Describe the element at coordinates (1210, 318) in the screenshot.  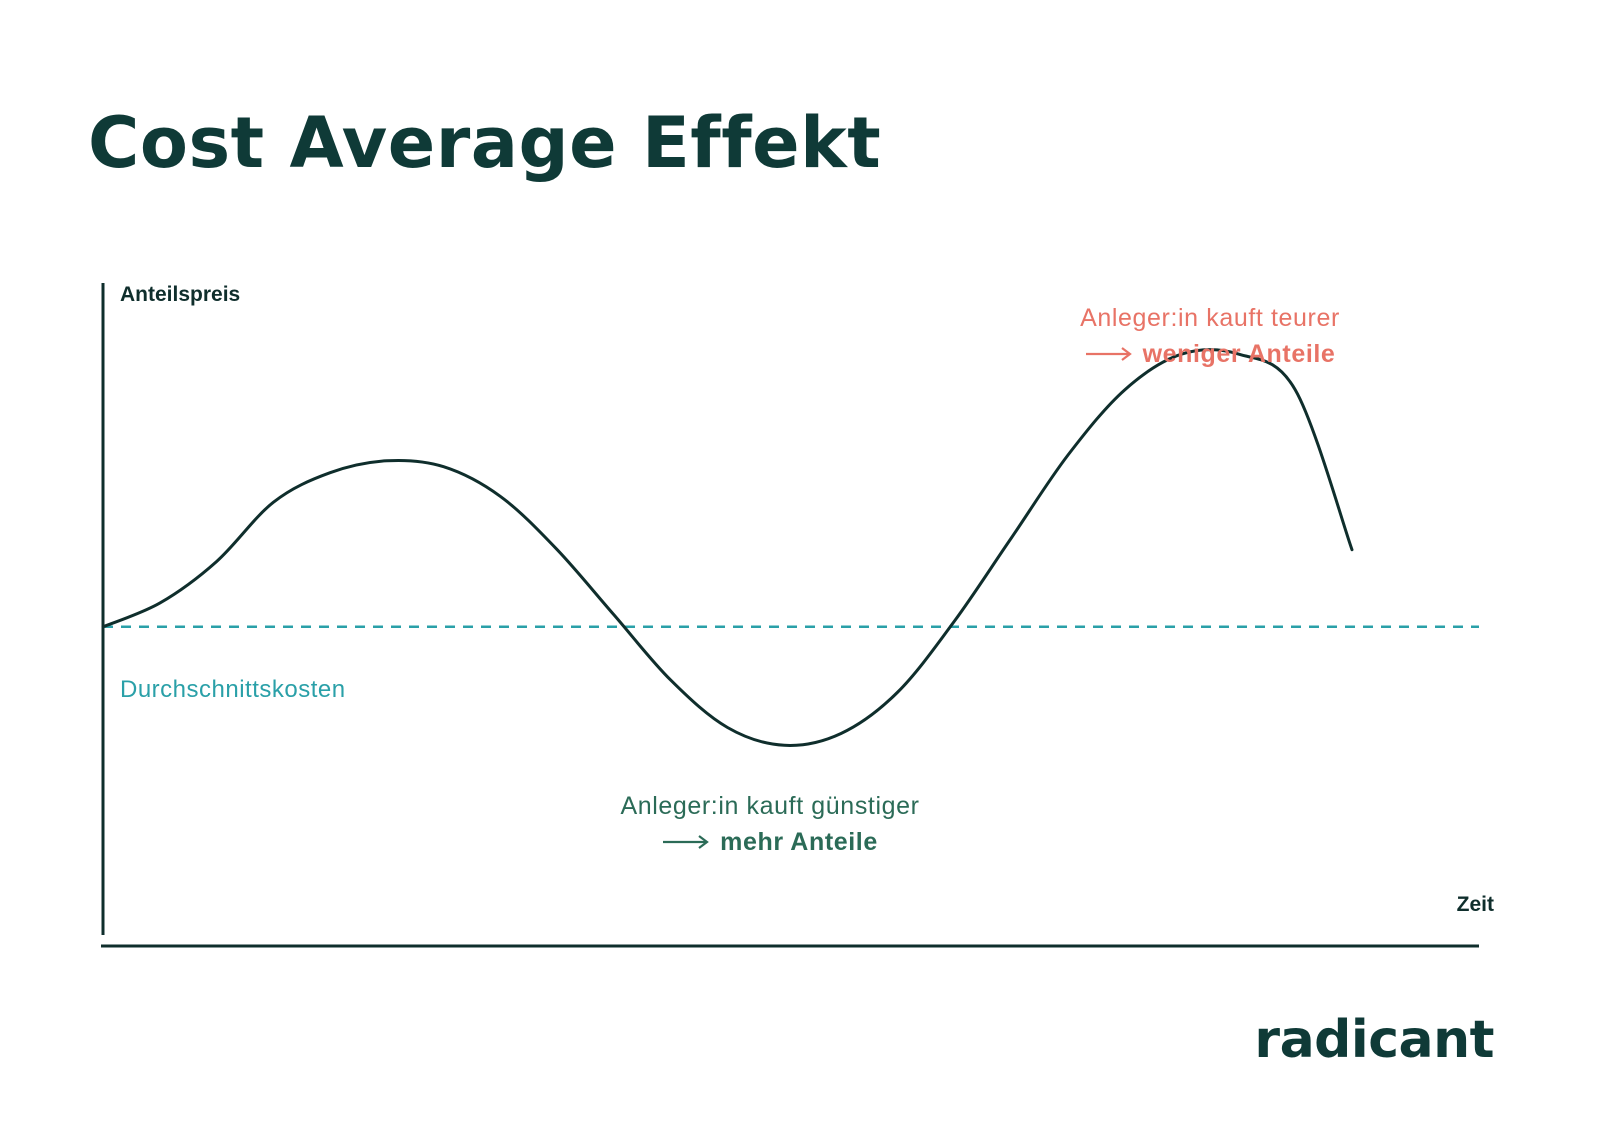
I see `annotation-text: Anleger:in kauft teurer` at that location.